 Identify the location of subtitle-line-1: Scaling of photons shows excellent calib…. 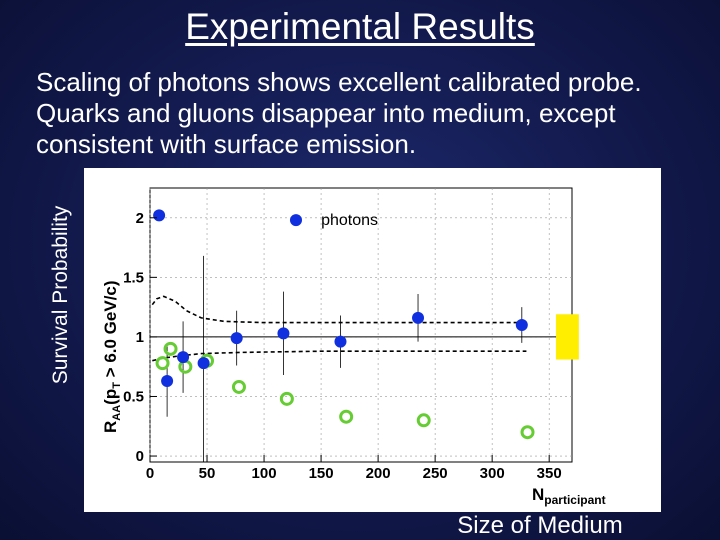
(339, 82).